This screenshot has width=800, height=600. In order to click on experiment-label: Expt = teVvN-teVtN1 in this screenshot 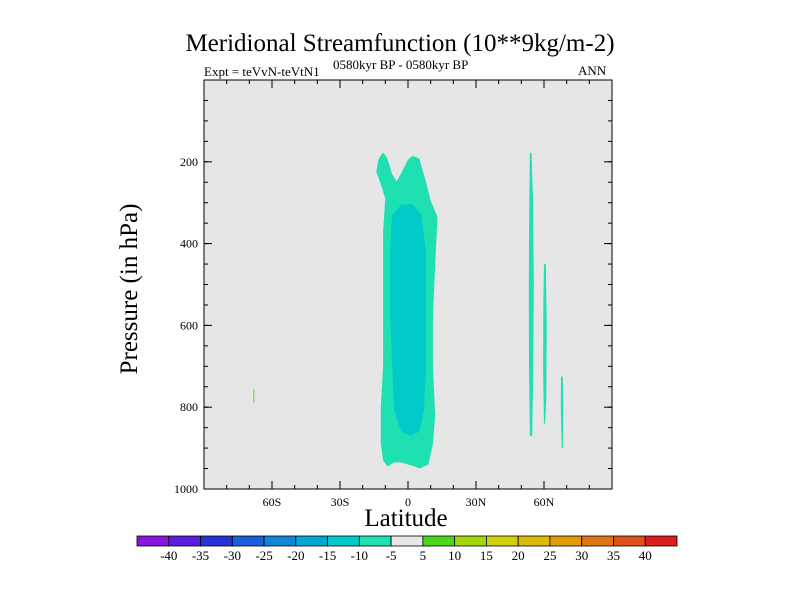, I will do `click(262, 71)`.